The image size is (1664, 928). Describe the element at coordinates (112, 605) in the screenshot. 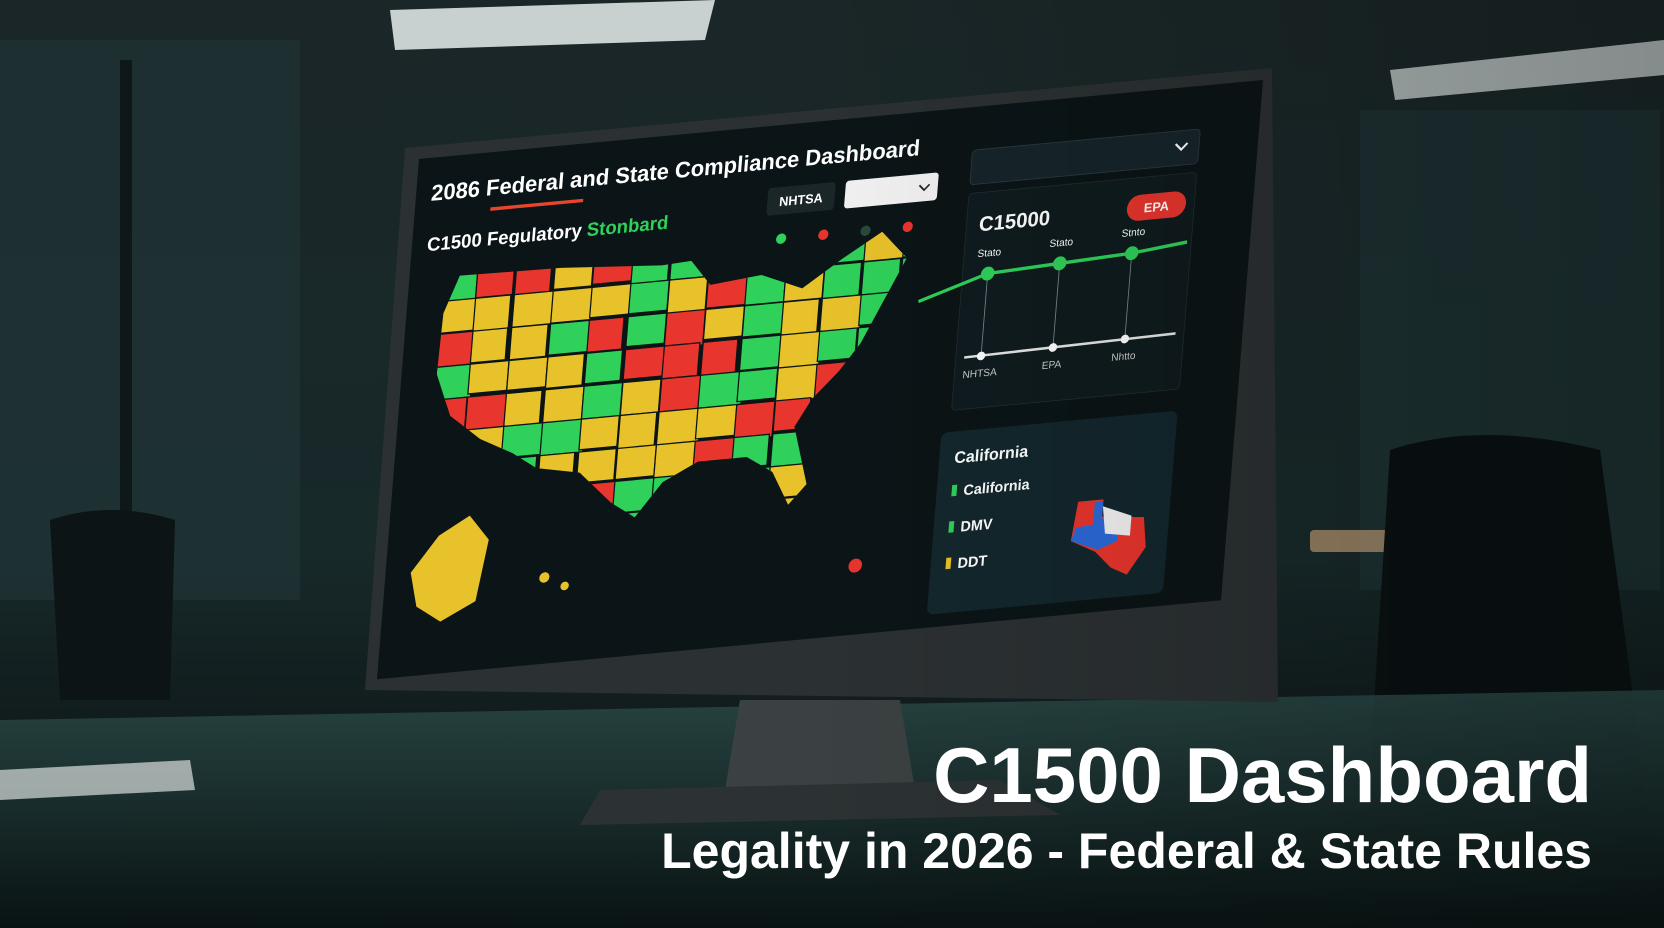

I see `chair` at that location.